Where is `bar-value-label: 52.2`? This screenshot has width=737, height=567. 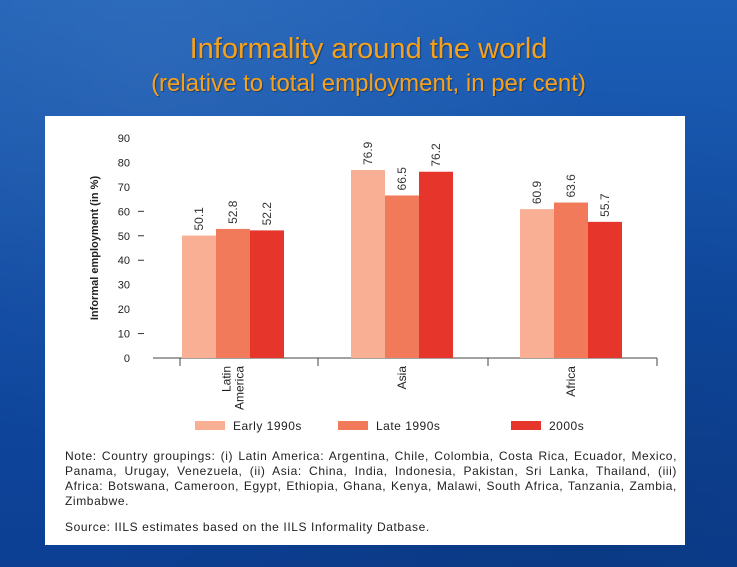
bar-value-label: 52.2 is located at coordinates (267, 214).